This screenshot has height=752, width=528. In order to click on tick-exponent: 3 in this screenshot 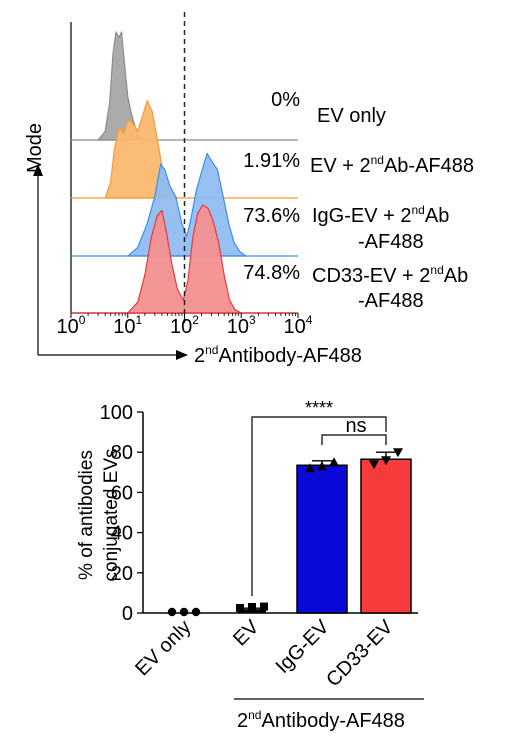, I will do `click(252, 320)`.